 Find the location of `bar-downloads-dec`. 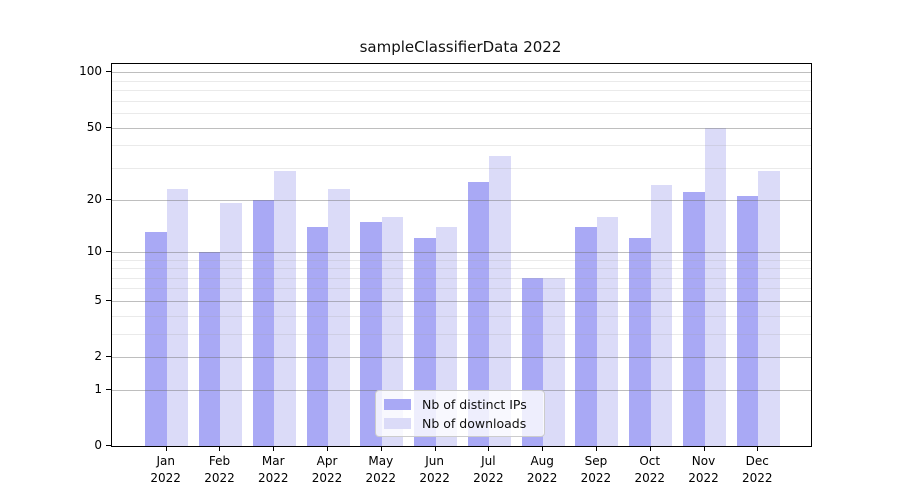

bar-downloads-dec is located at coordinates (769, 308).